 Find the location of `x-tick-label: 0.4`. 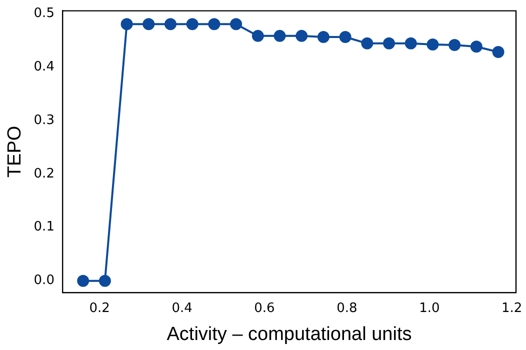

x-tick-label: 0.4 is located at coordinates (182, 308).